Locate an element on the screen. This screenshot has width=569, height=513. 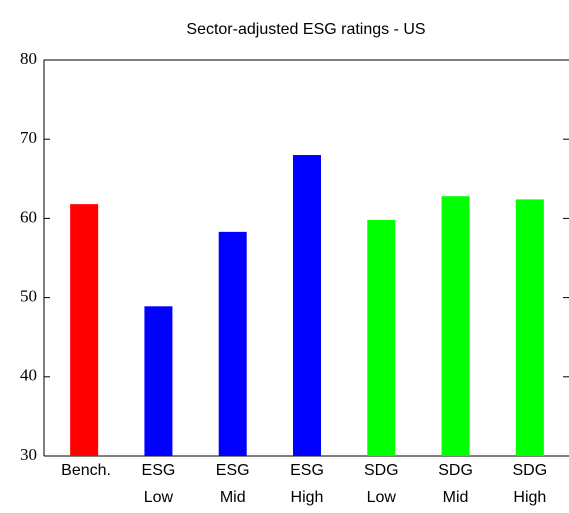
x-tick-label: SDG High is located at coordinates (530, 484).